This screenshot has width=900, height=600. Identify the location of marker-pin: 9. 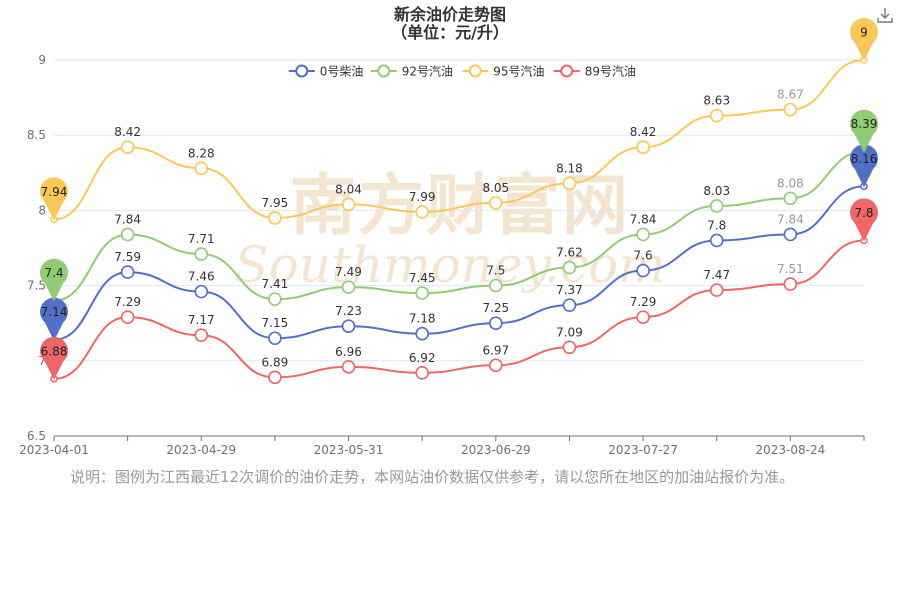
(864, 39).